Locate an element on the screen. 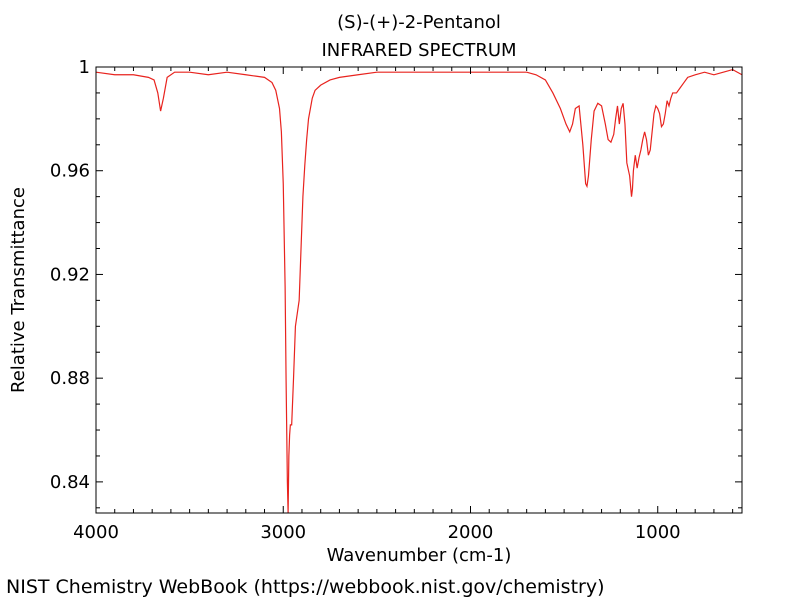 The height and width of the screenshot is (600, 800). x-axis-label: Wavenumber (cm-1) is located at coordinates (419, 555).